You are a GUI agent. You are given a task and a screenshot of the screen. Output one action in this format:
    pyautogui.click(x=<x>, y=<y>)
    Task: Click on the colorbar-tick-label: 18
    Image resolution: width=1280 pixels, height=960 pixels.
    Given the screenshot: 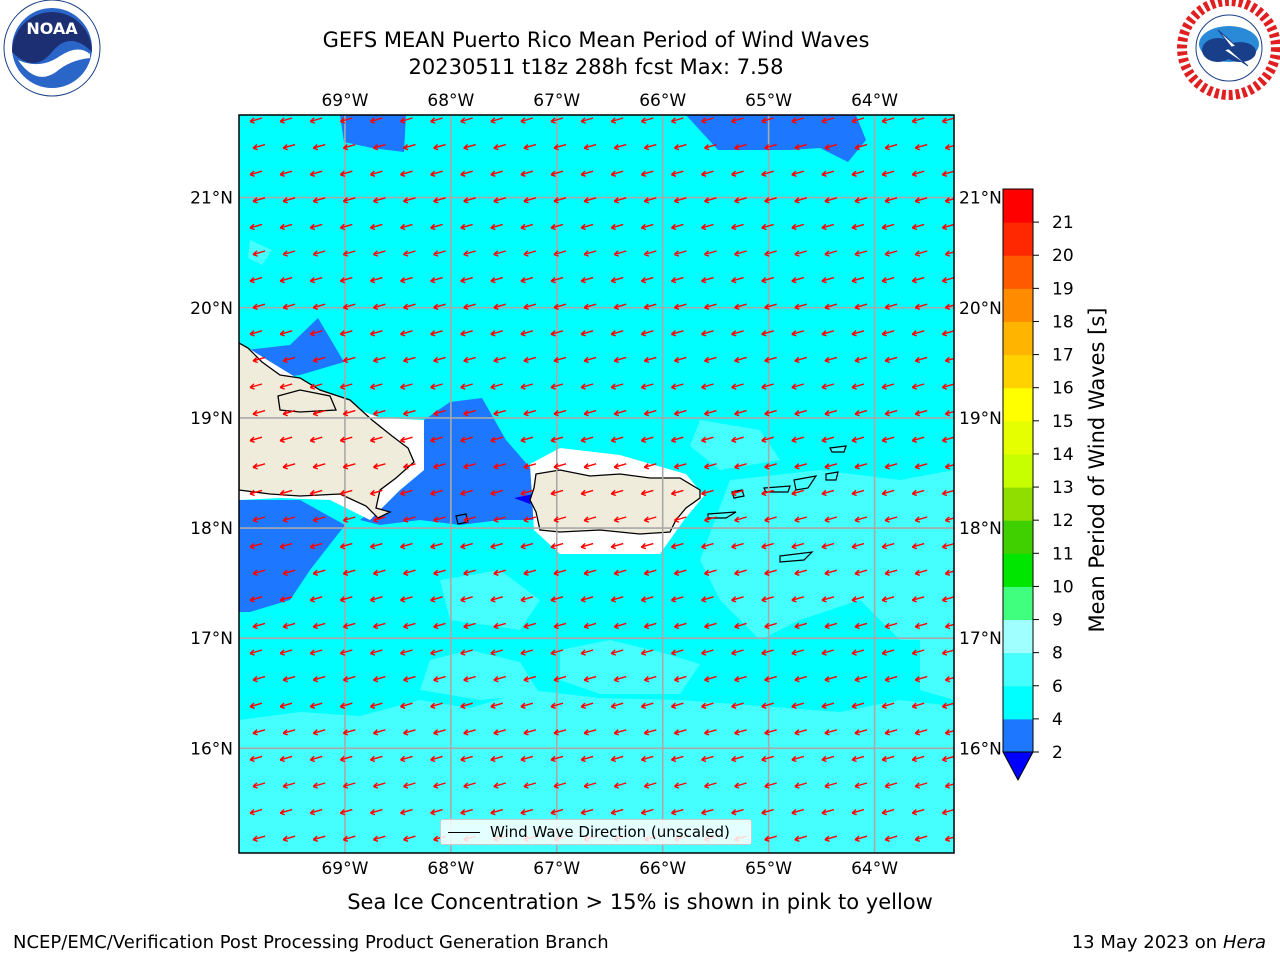 What is the action you would take?
    pyautogui.click(x=1063, y=322)
    